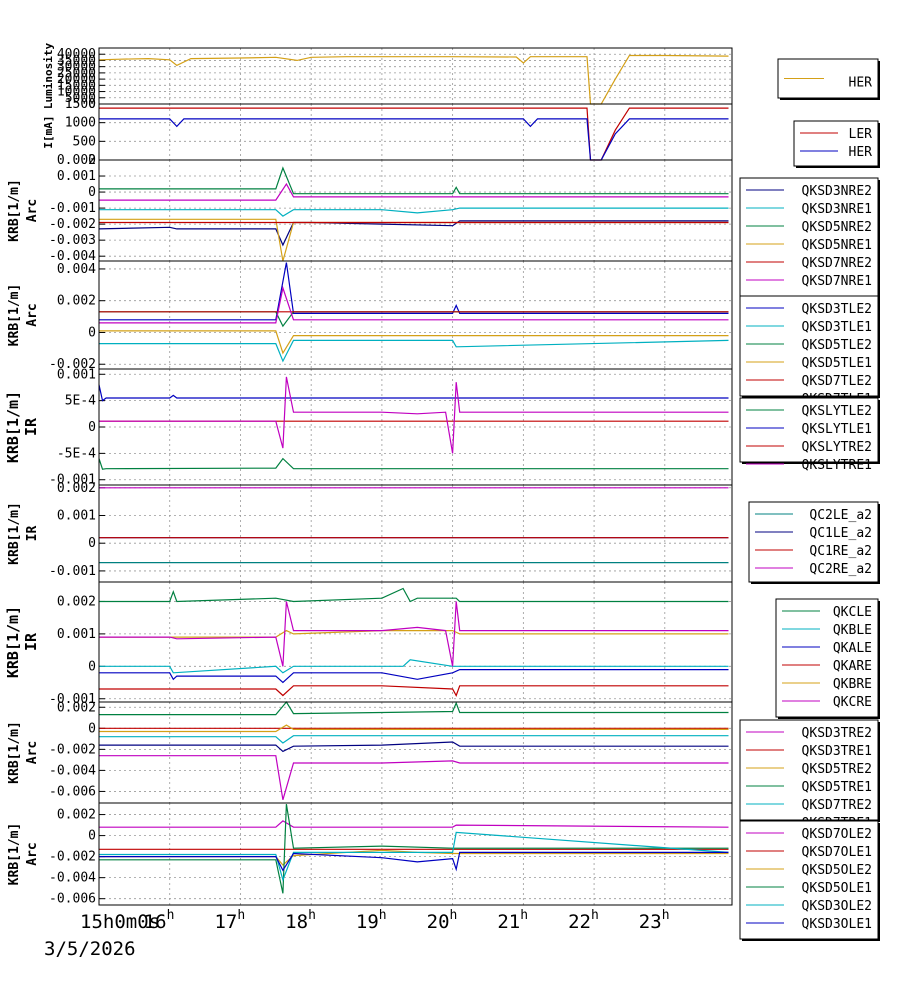  Describe the element at coordinates (837, 227) in the screenshot. I see `legend-label: QKSD5NRE2` at that location.